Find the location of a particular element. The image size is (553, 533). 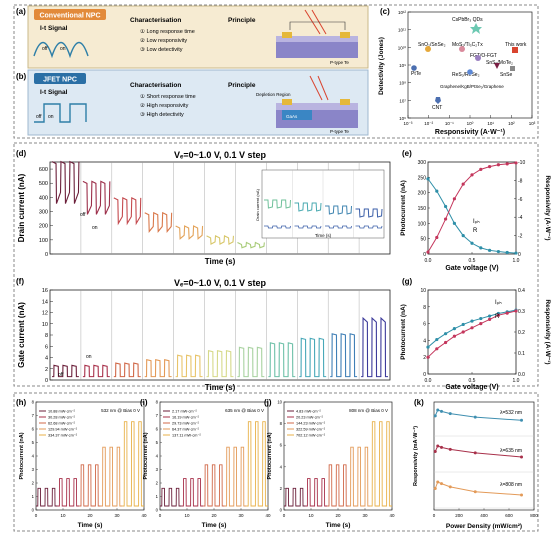

c-marker-res2 is located at coordinates (470, 72).